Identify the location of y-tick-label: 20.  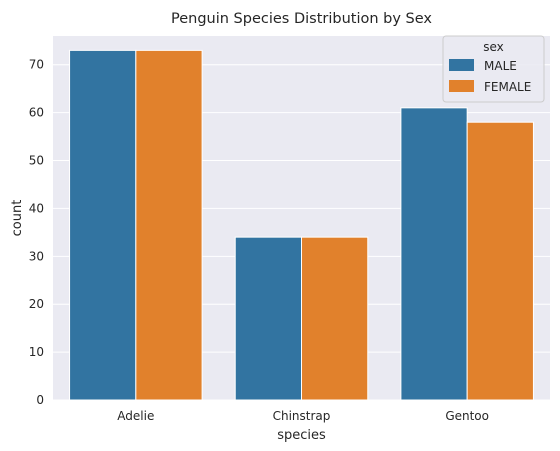
(36, 304).